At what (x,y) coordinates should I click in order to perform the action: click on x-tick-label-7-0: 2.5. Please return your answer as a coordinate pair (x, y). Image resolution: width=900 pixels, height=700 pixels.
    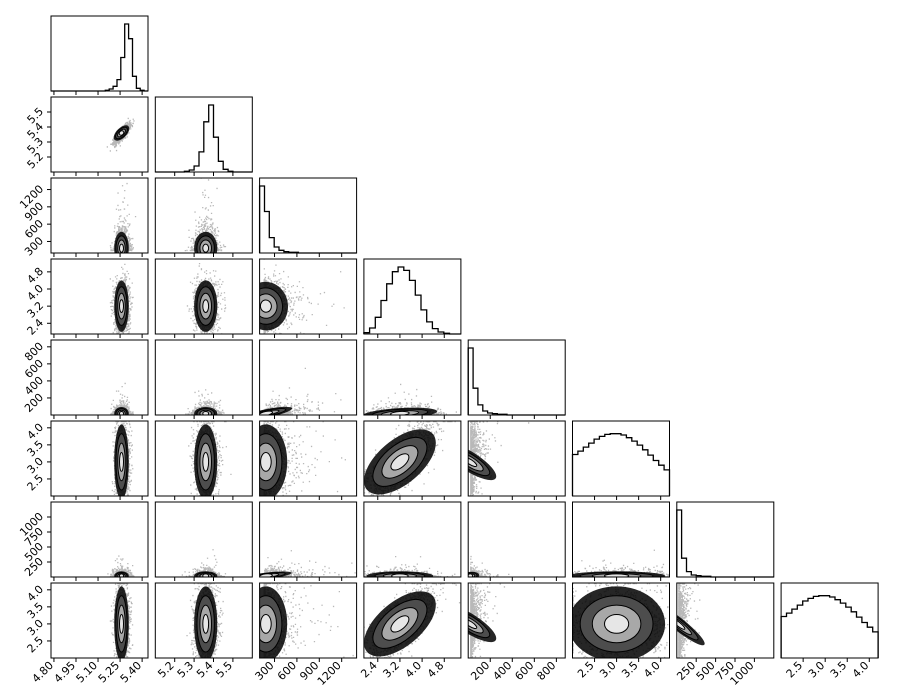
    Looking at the image, I should click on (795, 670).